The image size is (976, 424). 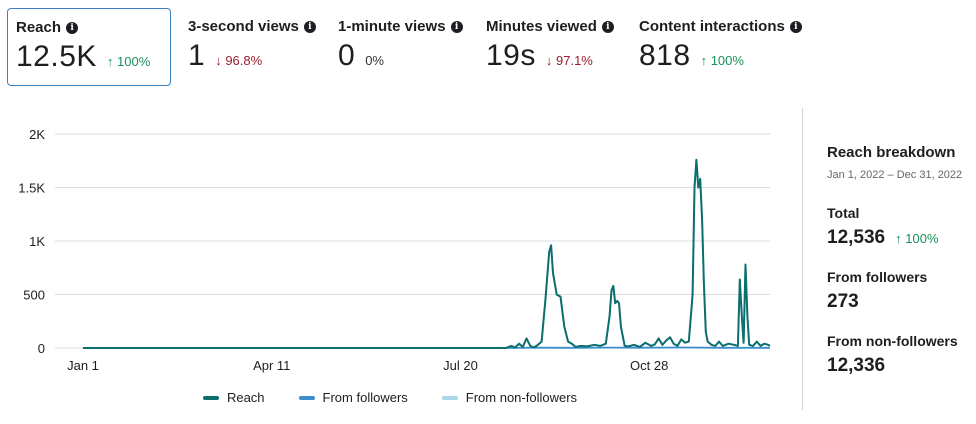 What do you see at coordinates (521, 397) in the screenshot?
I see `legend-label: From non-followers` at bounding box center [521, 397].